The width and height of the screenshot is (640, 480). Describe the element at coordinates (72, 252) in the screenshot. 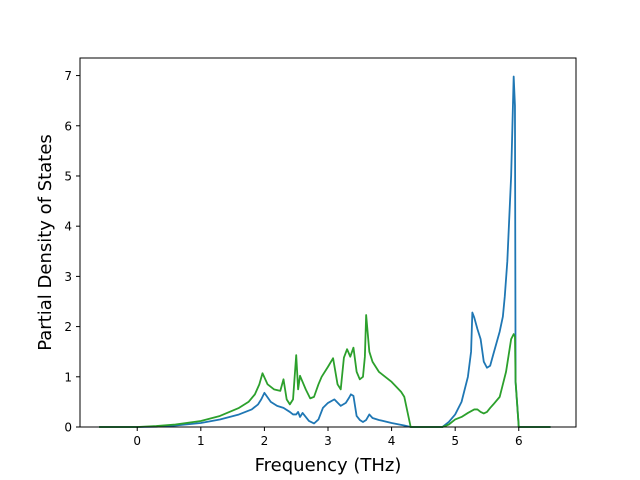

I see `y-axis-ticks: 0 1 2 3 4 5 6 7` at that location.